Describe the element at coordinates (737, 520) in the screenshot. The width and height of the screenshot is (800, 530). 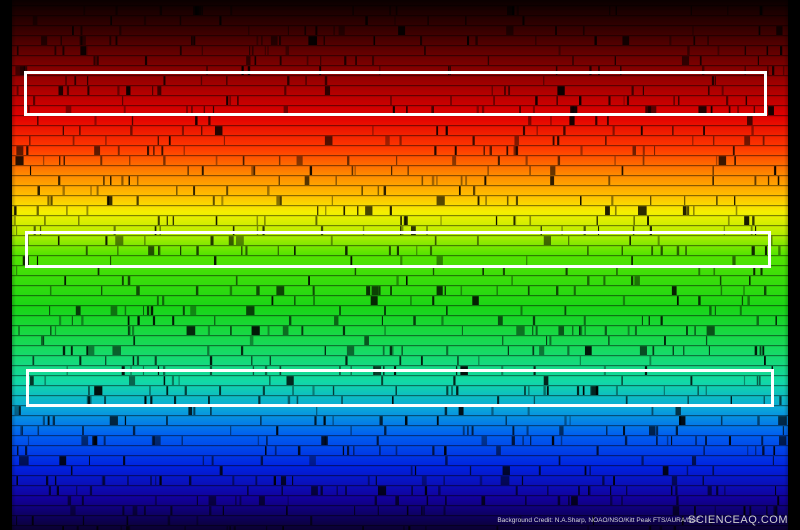
I see `site-watermark: SCIENCEAQ.COM` at that location.